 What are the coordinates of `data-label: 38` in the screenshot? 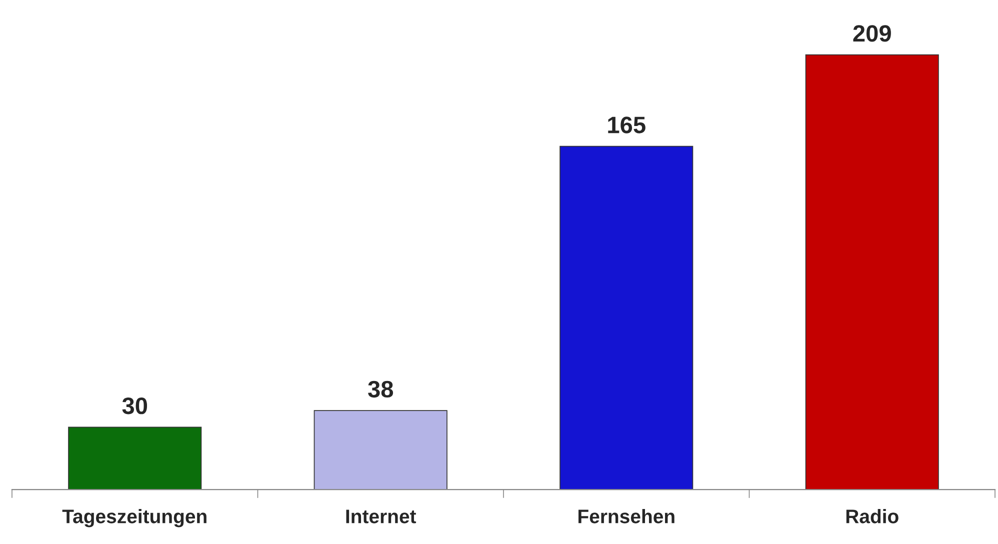 It's located at (381, 389).